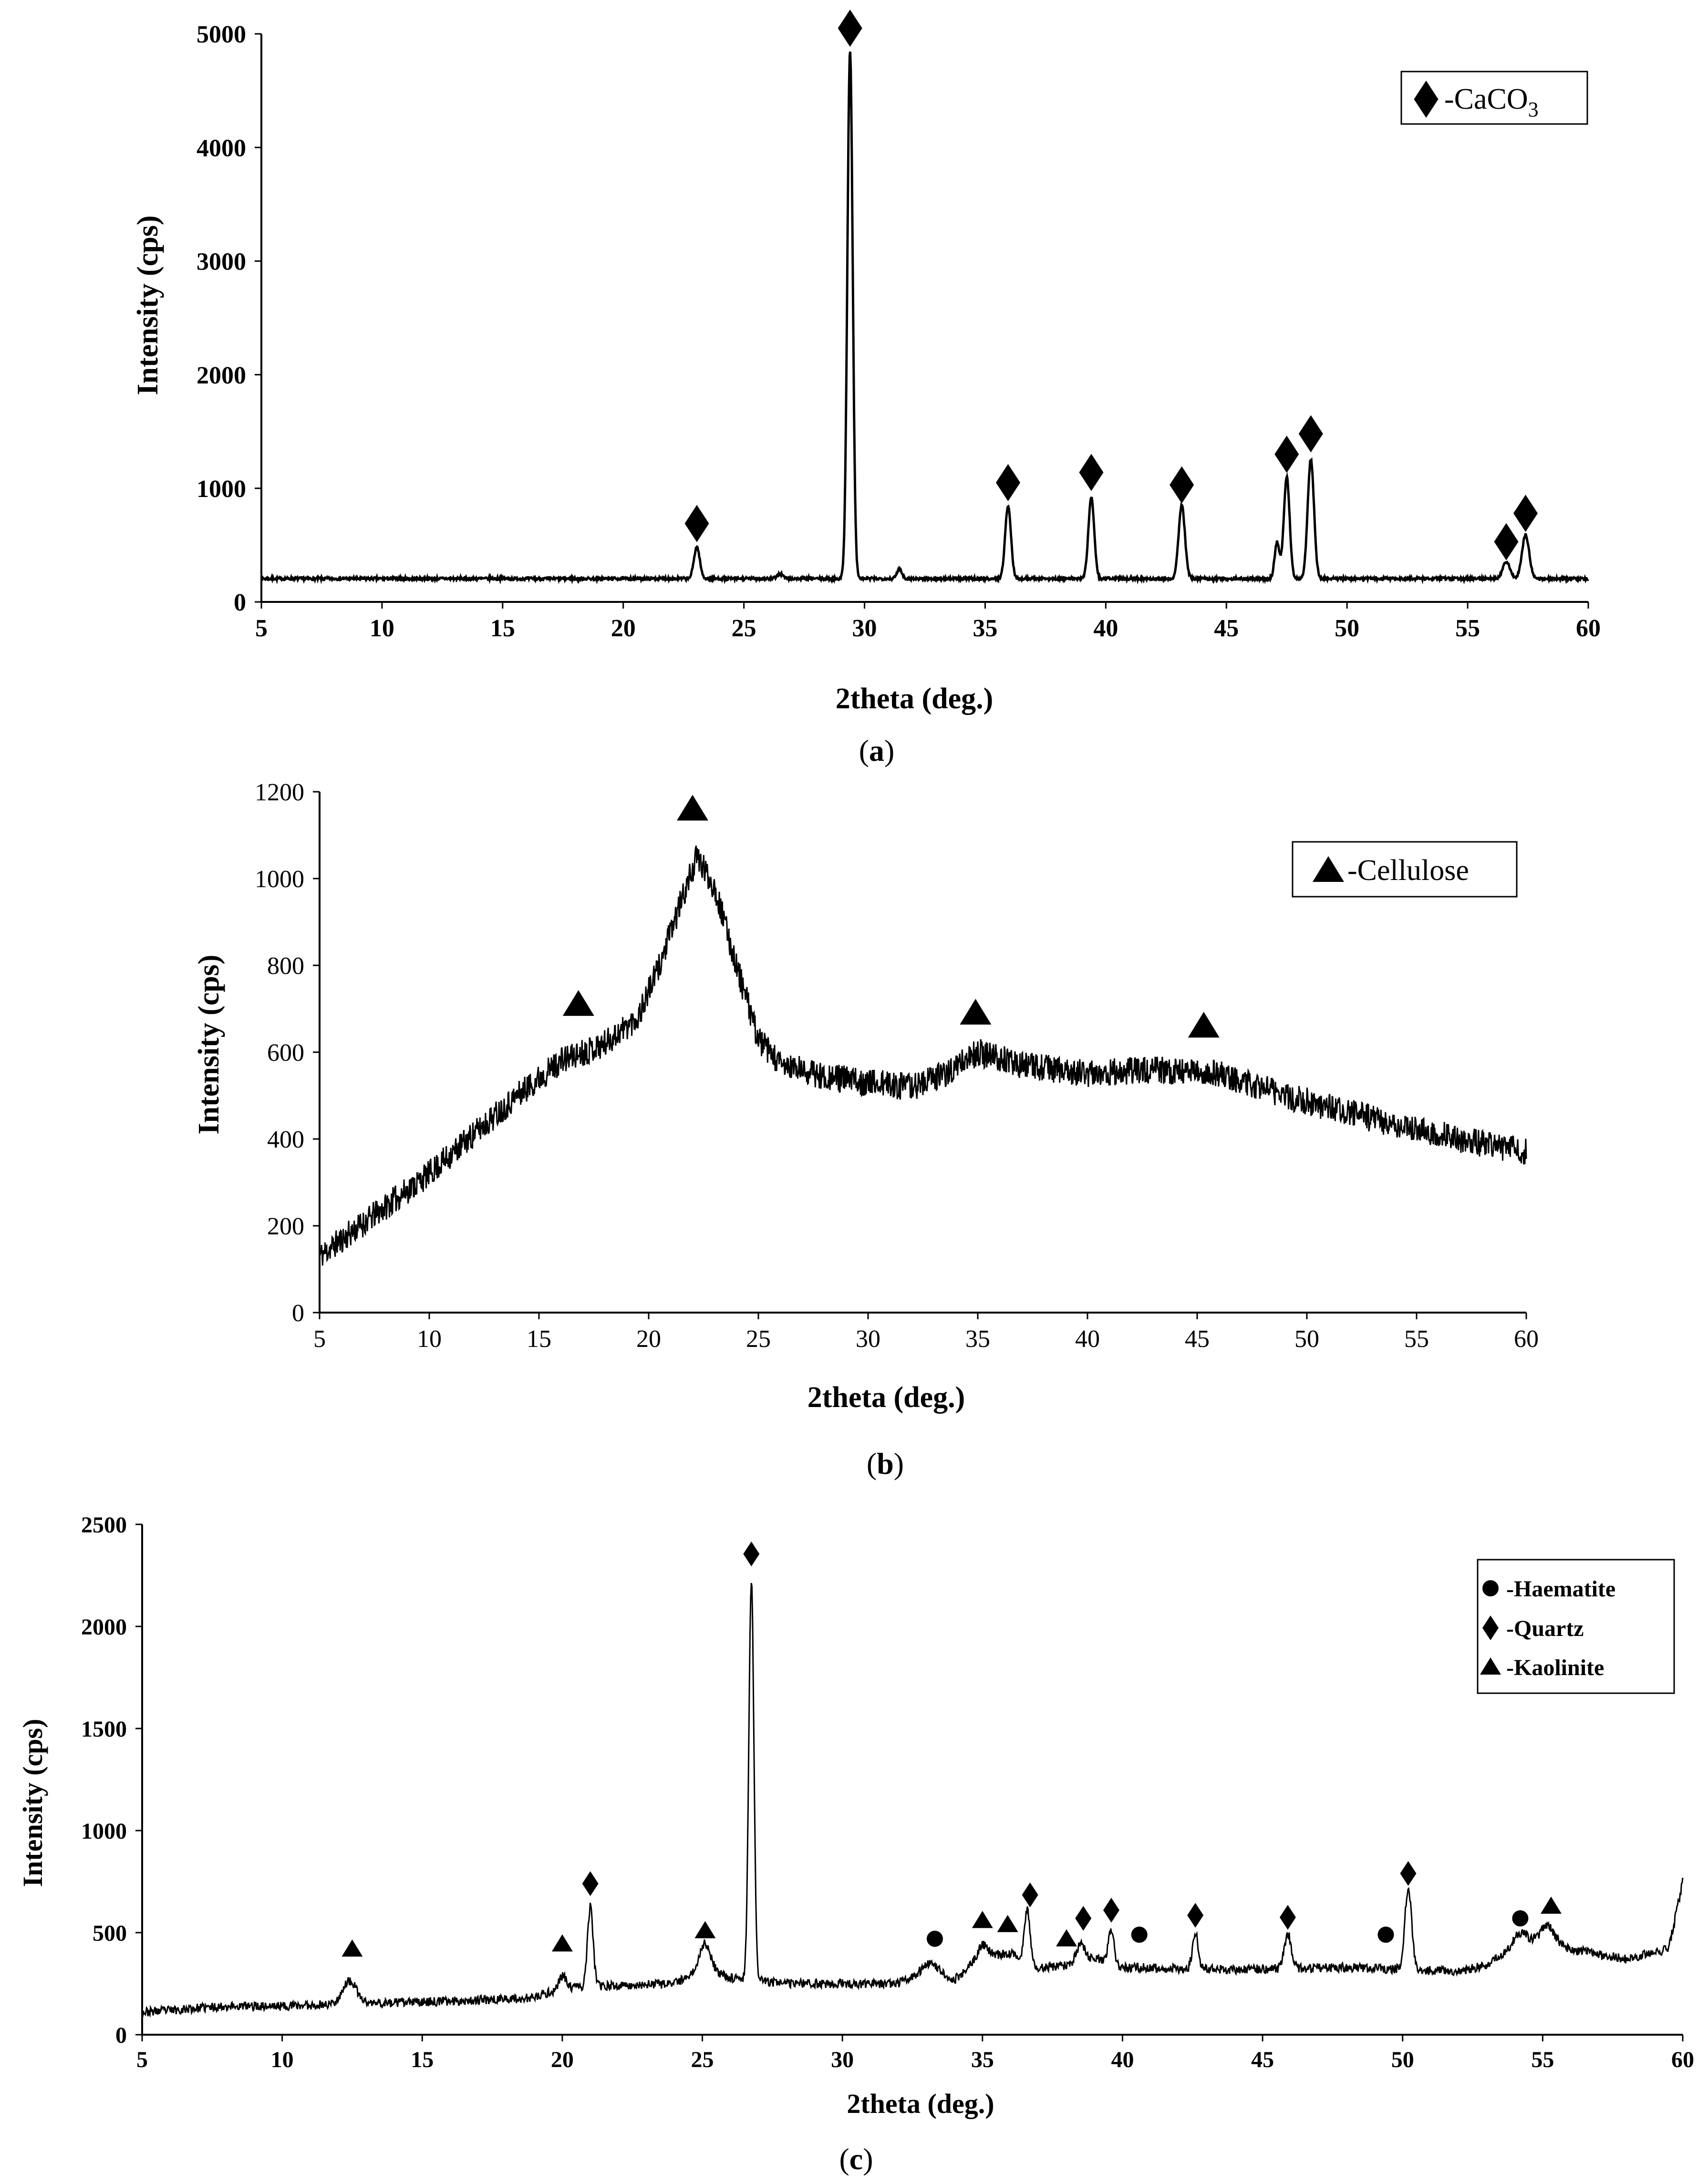 This screenshot has width=1708, height=2184. I want to click on chart-c-y-tick-label: 1500, so click(104, 1729).